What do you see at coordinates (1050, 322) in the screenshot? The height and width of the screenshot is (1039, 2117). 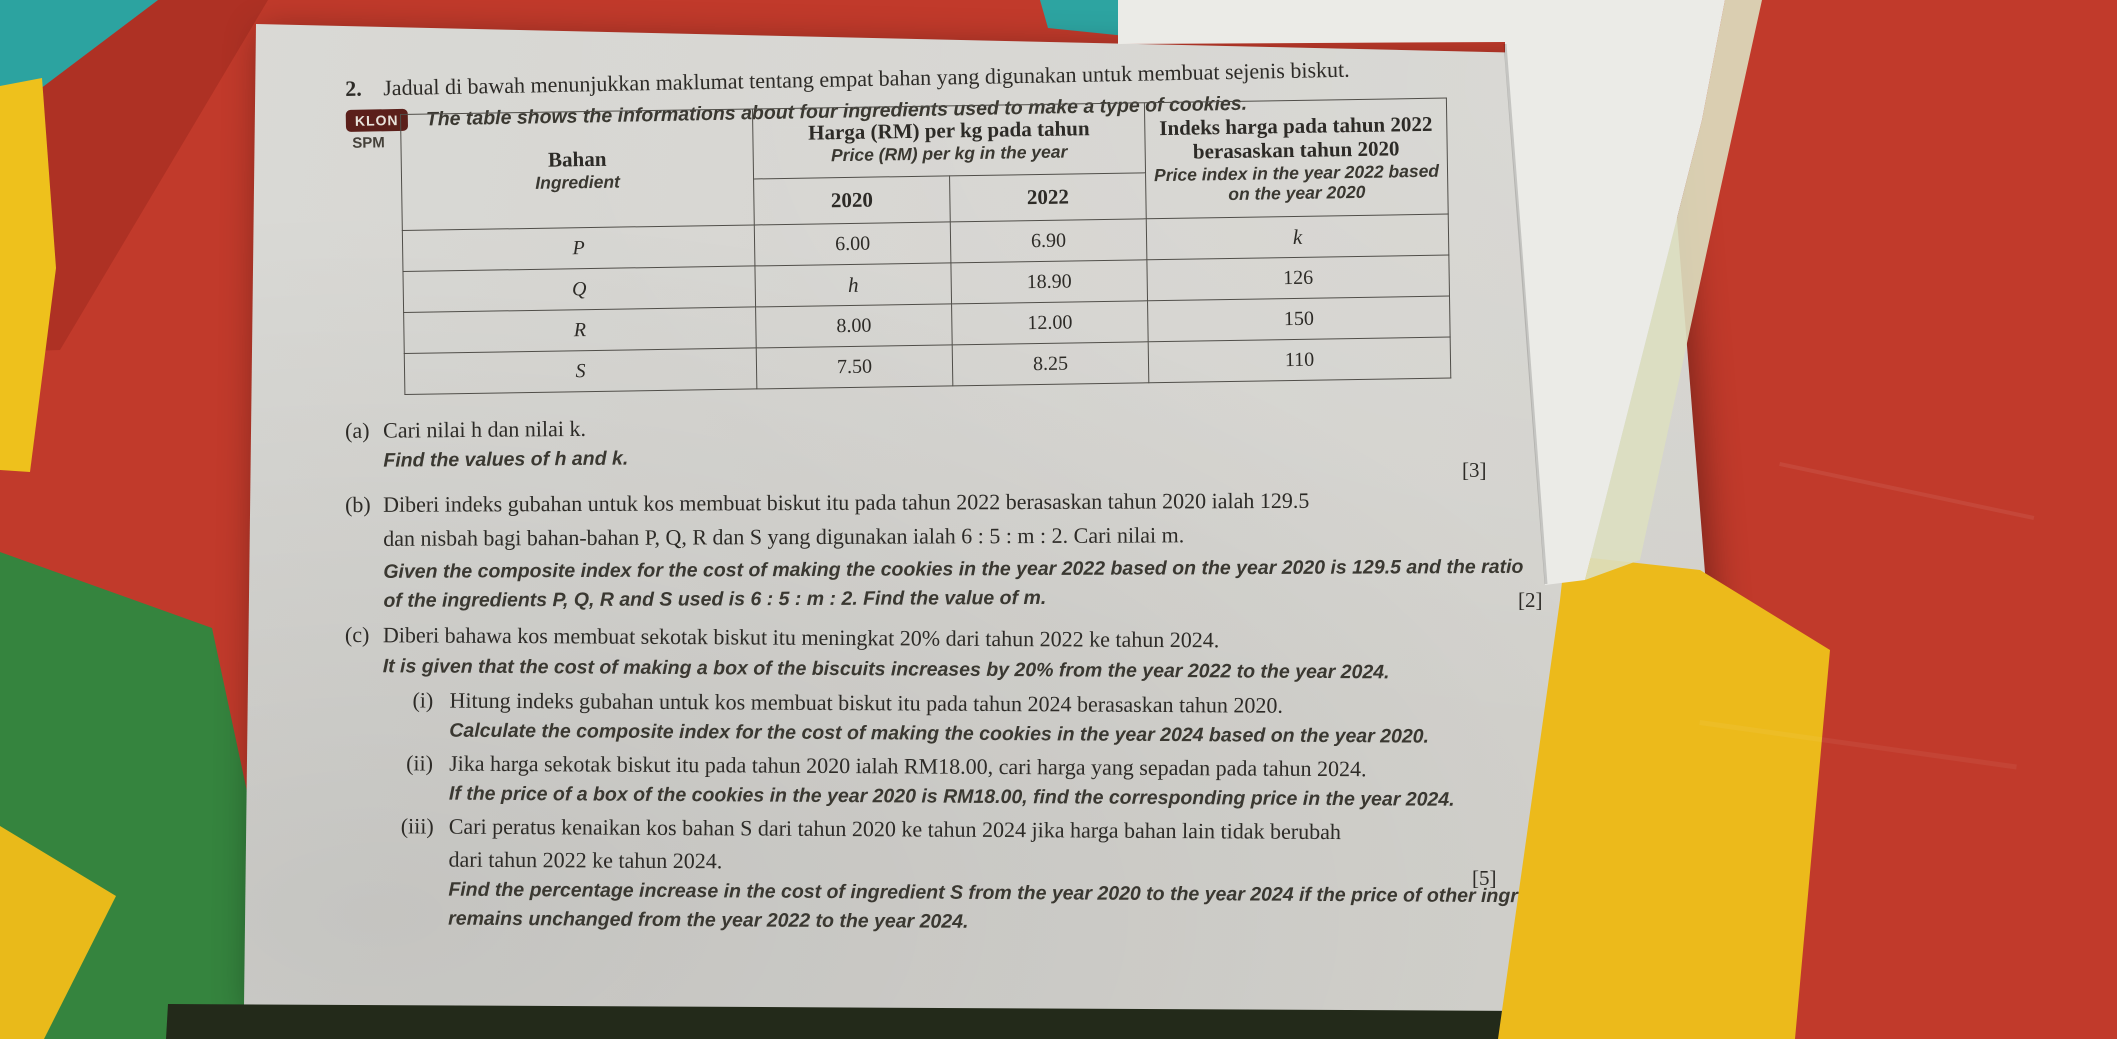 I see `cell-price-2022: 12.00` at bounding box center [1050, 322].